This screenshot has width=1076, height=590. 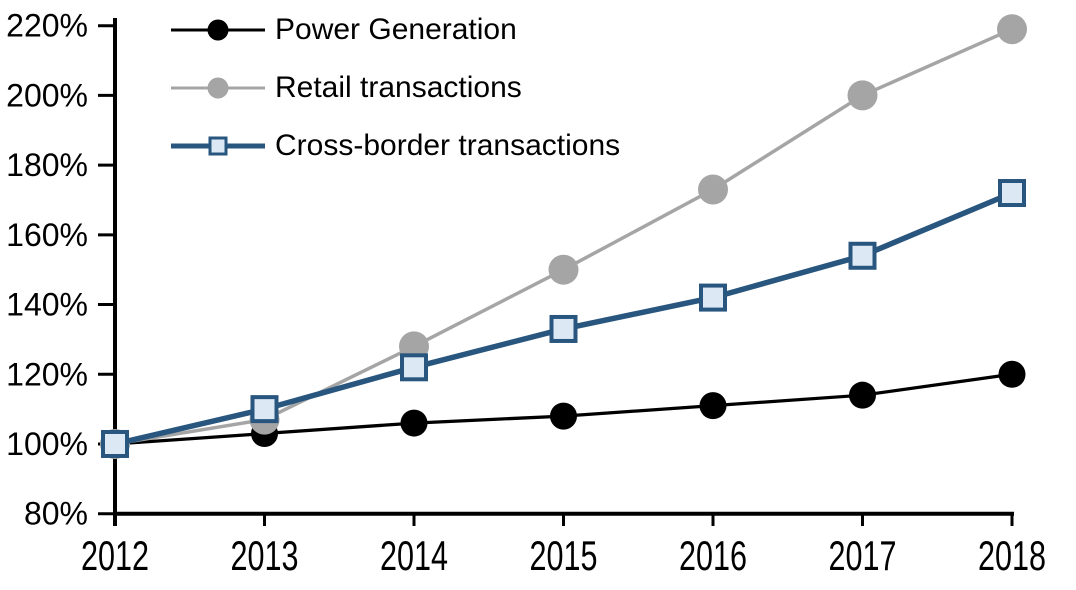 I want to click on legend-item-retail-transactions: Retail transactions, so click(x=395, y=88).